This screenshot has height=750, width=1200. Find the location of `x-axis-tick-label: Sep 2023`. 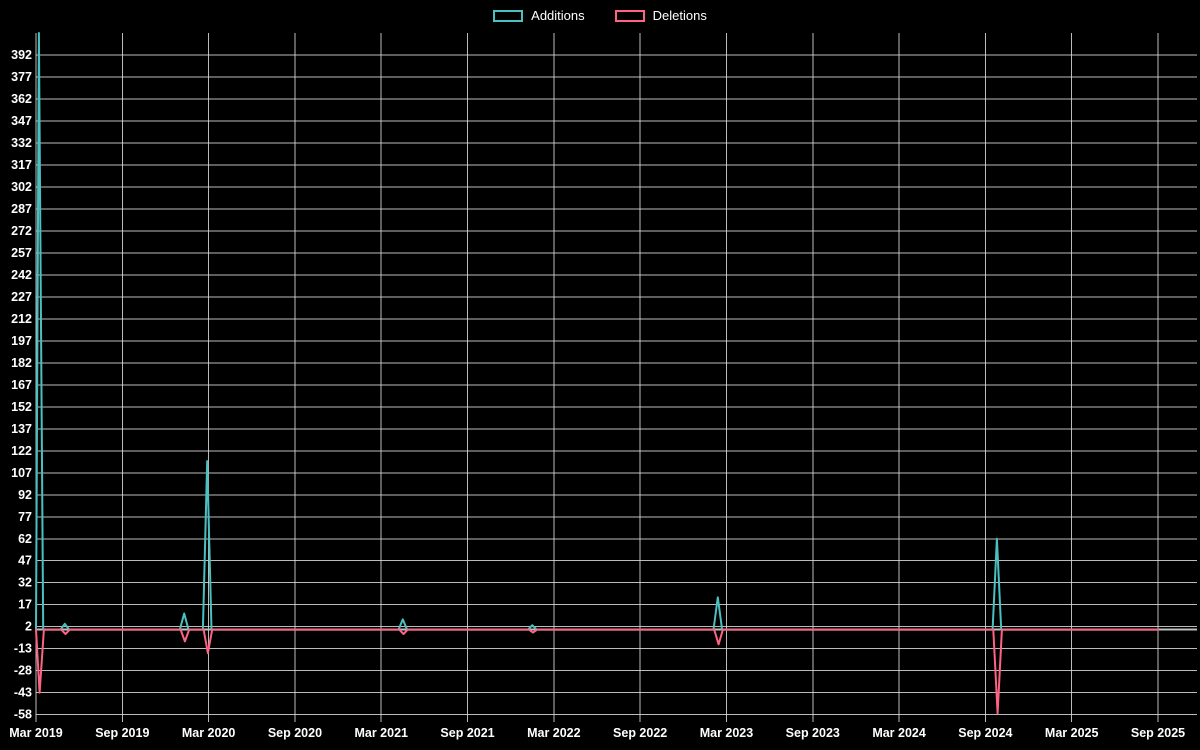

x-axis-tick-label: Sep 2023 is located at coordinates (813, 733).